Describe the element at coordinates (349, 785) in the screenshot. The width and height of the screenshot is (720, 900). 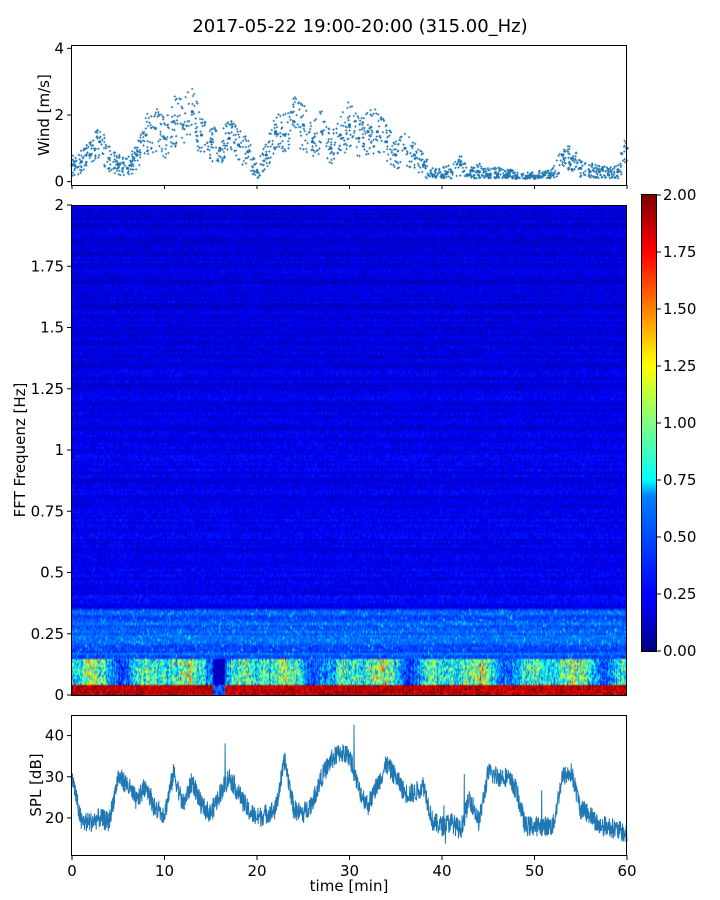
I see `spl-axes-frame` at that location.